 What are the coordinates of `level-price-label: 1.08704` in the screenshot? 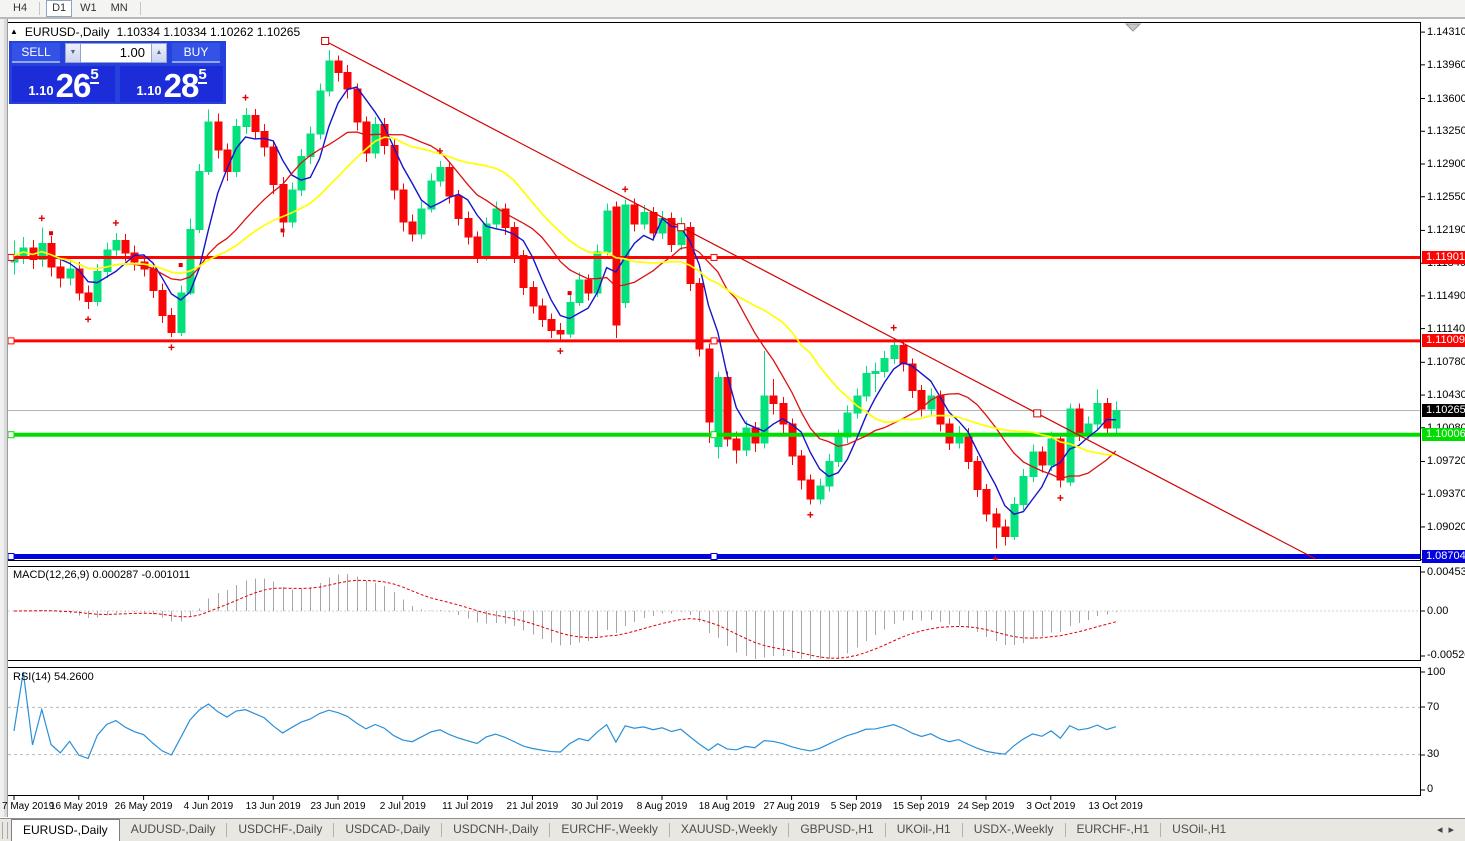 It's located at (1443, 556).